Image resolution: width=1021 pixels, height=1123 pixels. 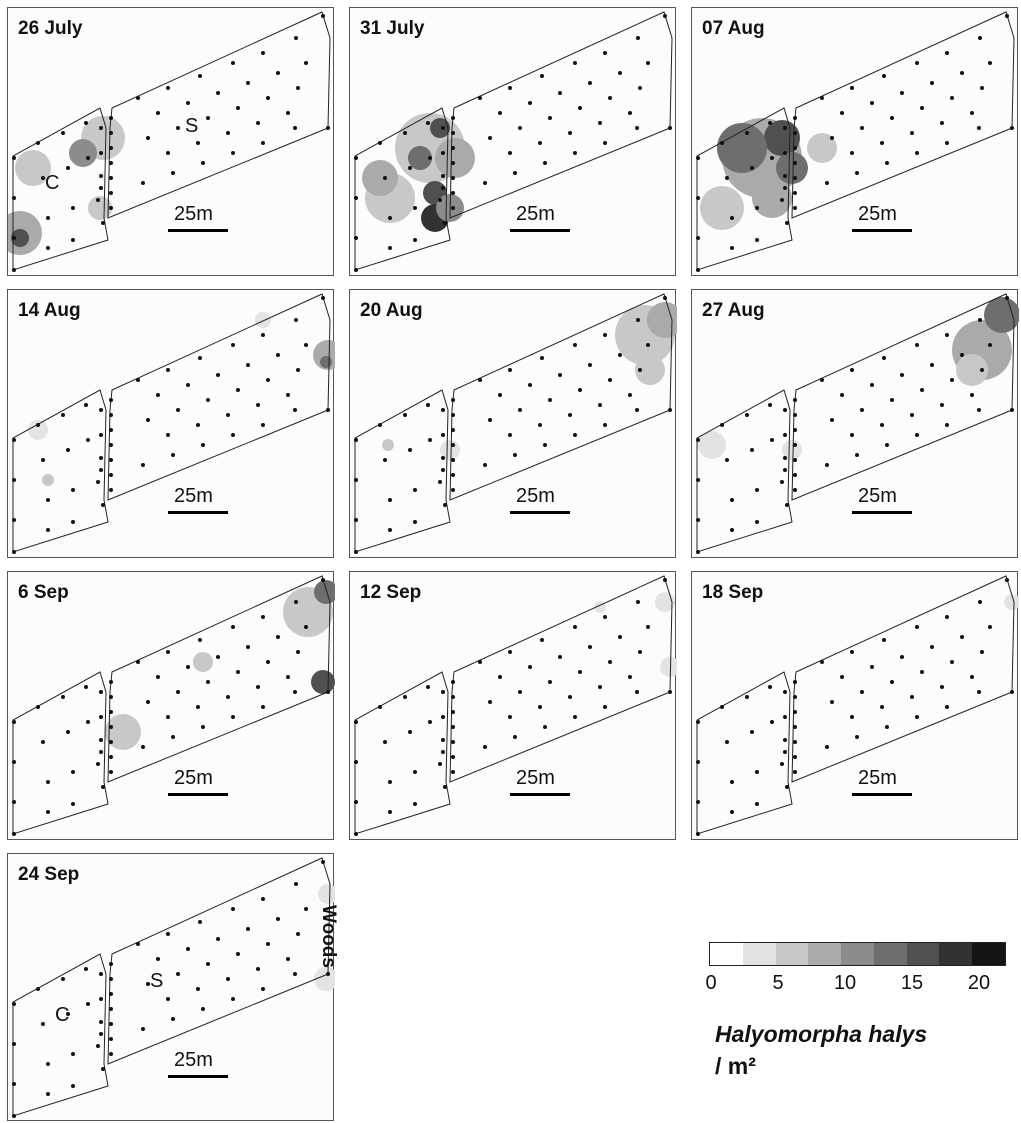 What do you see at coordinates (43, 592) in the screenshot?
I see `panel-date-label: 6 Sep` at bounding box center [43, 592].